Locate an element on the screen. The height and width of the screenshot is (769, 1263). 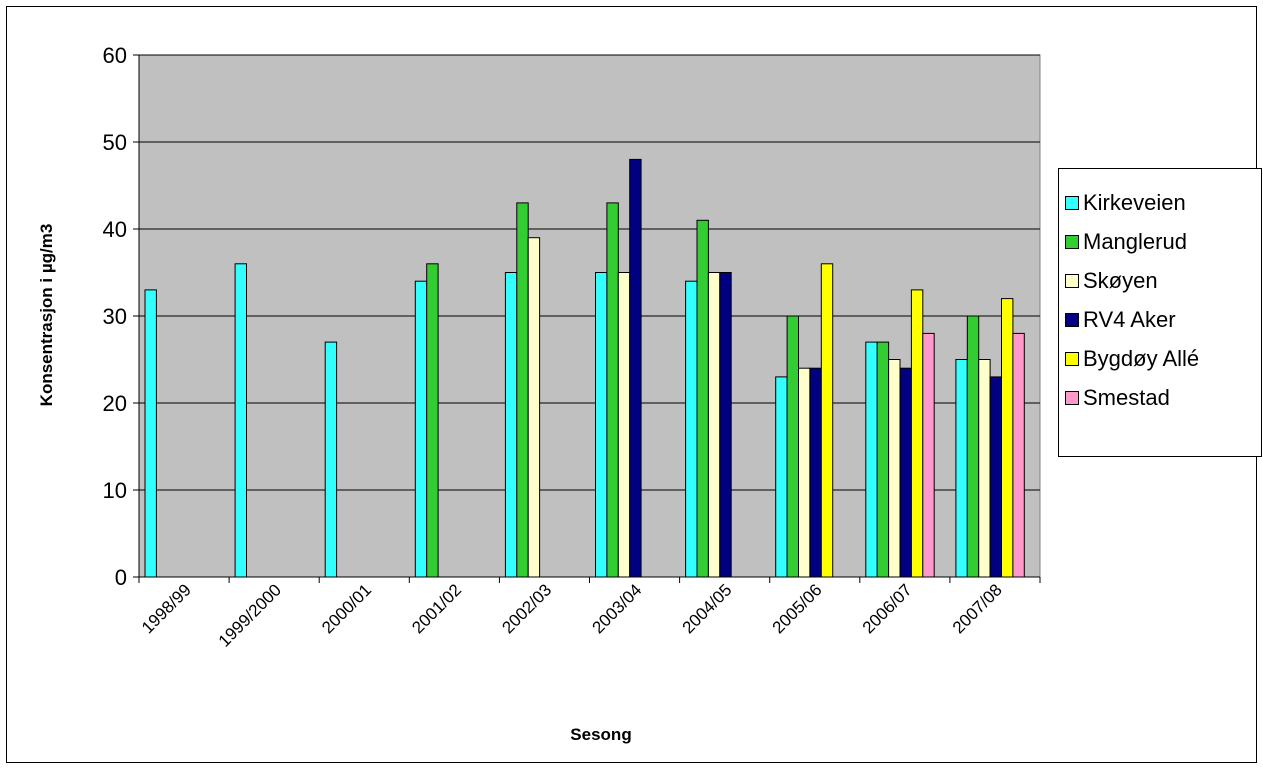
x-tick-label: 2005/06 is located at coordinates (797, 608).